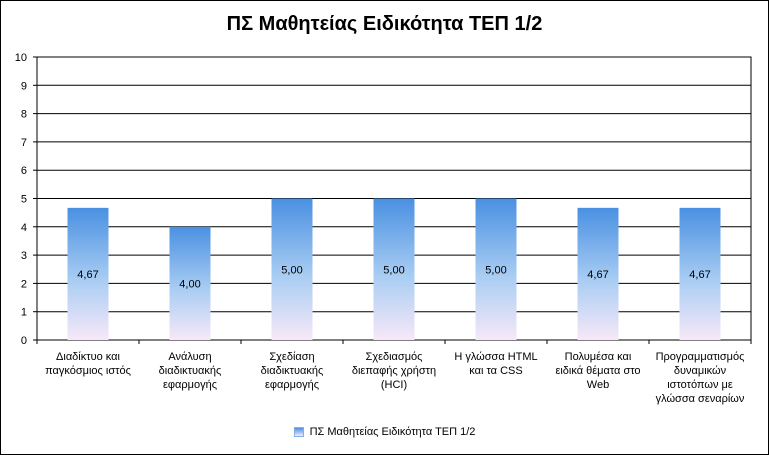 Image resolution: width=769 pixels, height=455 pixels. What do you see at coordinates (24, 256) in the screenshot?
I see `y-tick-label: 3` at bounding box center [24, 256].